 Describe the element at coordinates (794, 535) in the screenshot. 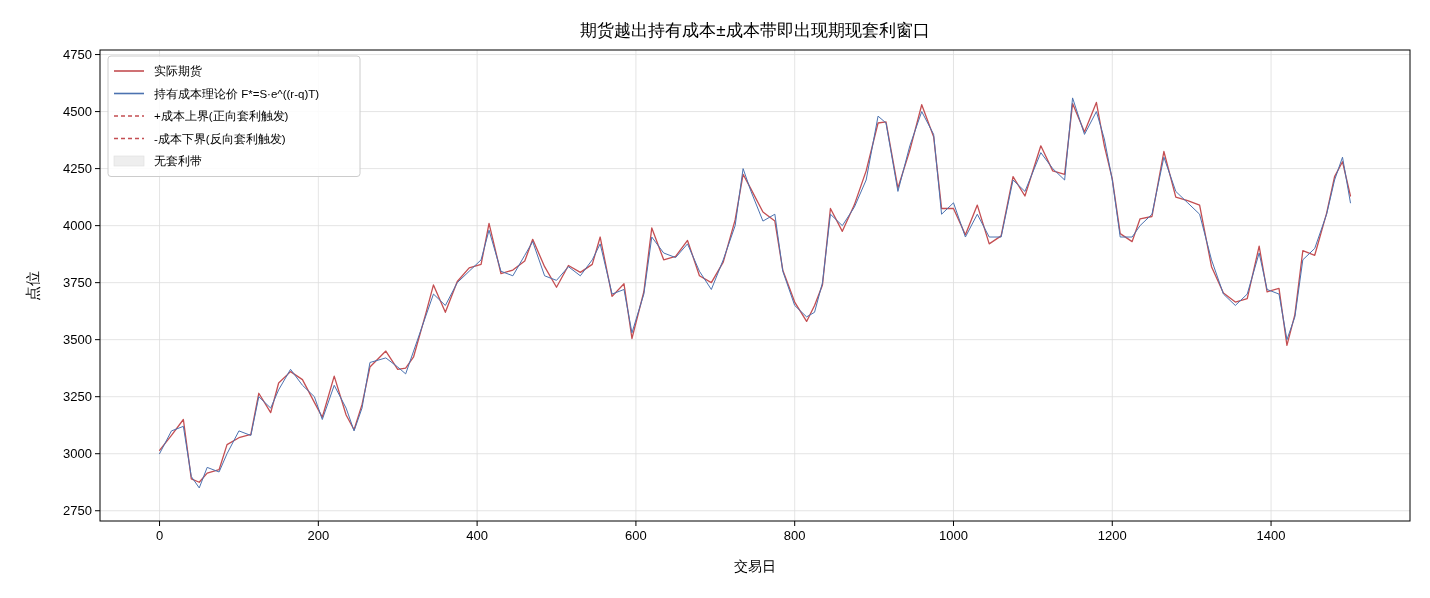

I see `x-tick-label: 800` at that location.